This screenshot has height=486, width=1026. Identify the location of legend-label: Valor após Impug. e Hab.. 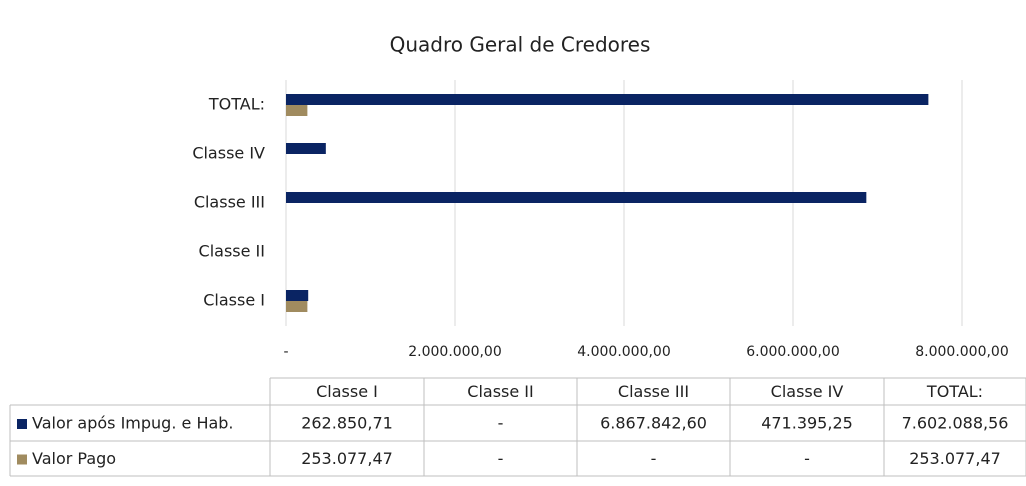
(133, 423).